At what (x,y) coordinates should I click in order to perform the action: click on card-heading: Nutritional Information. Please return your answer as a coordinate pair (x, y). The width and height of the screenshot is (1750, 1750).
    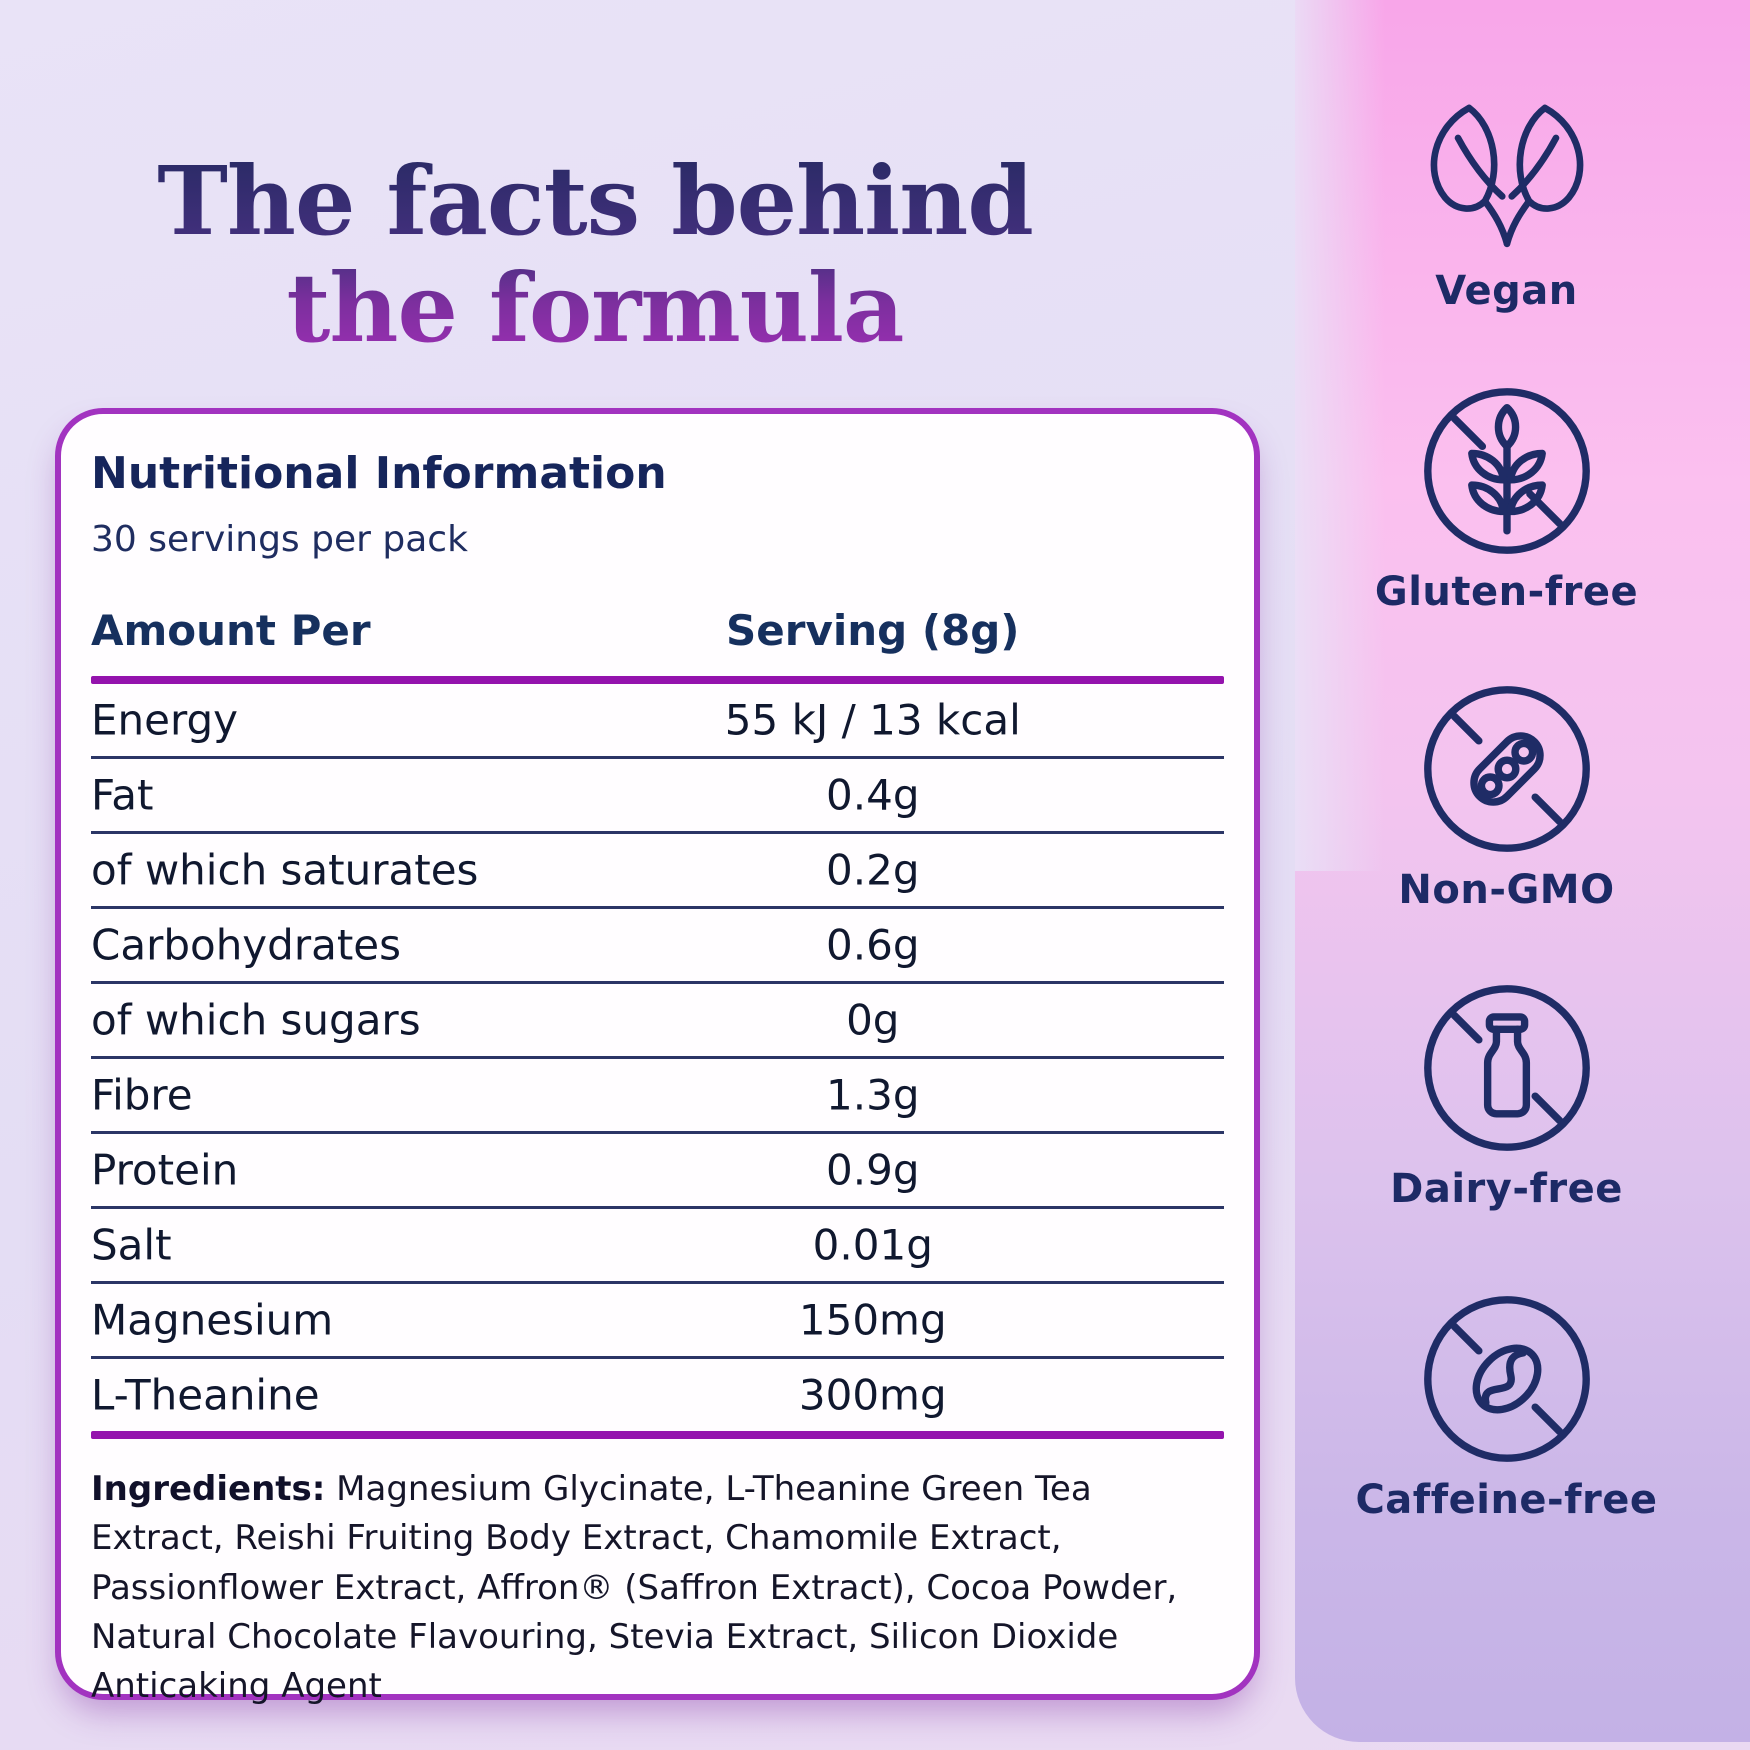
    Looking at the image, I should click on (379, 473).